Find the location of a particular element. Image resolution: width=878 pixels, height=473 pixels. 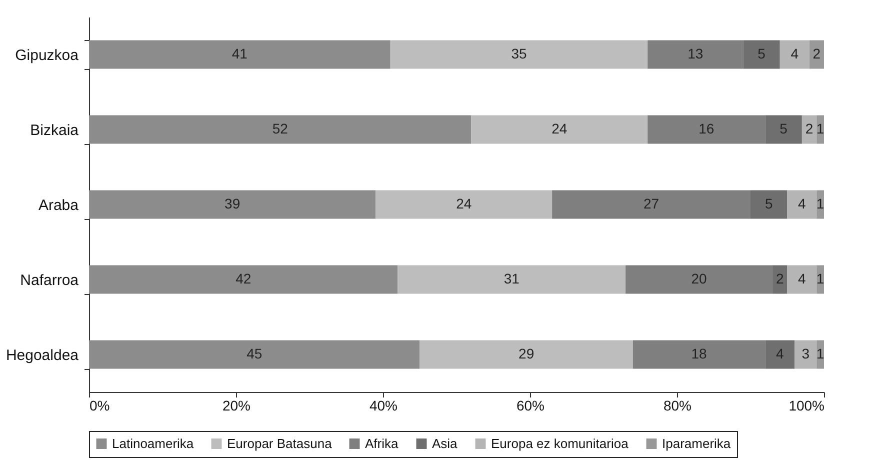

data-label: 31 is located at coordinates (512, 278).